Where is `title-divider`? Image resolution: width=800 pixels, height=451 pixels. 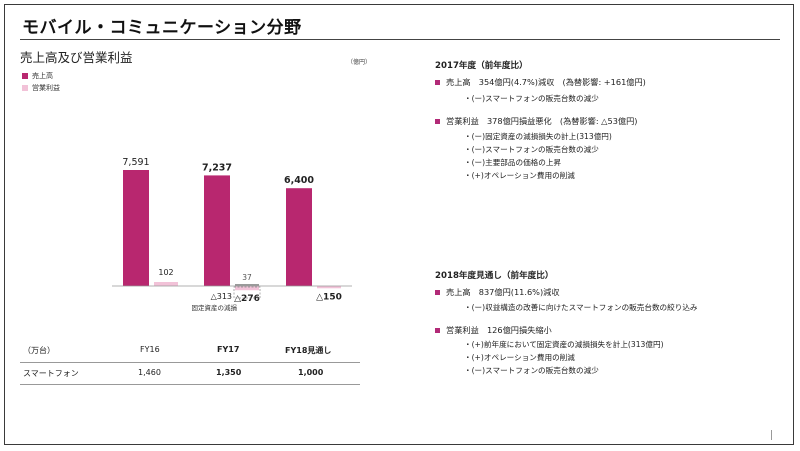 title-divider is located at coordinates (400, 39).